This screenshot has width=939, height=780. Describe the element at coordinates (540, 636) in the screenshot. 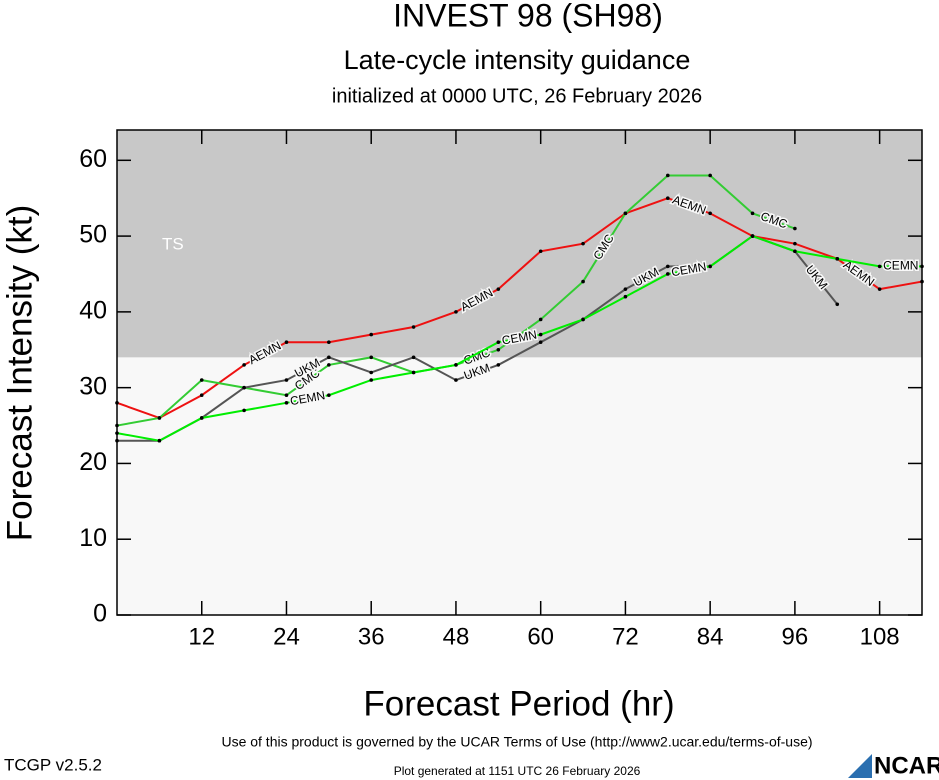

I see `x-tick-label: 60` at that location.